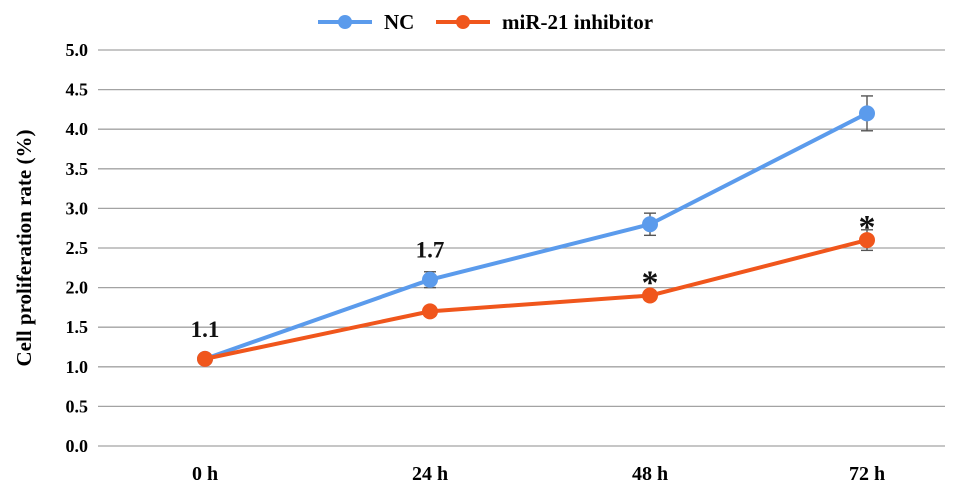 This screenshot has height=501, width=969. Describe the element at coordinates (77, 367) in the screenshot. I see `y-tick-label: 1.0` at that location.